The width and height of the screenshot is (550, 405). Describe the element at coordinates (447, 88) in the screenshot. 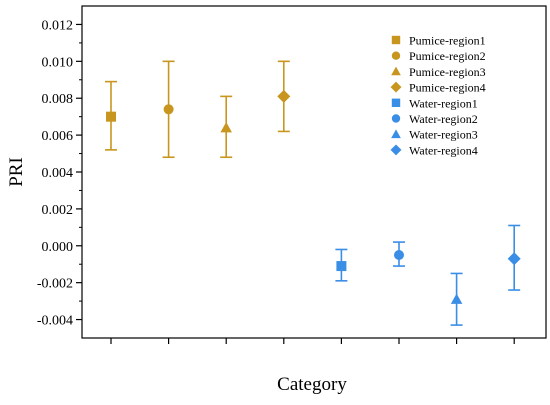

I see `legend-label: Pumice-region4` at that location.